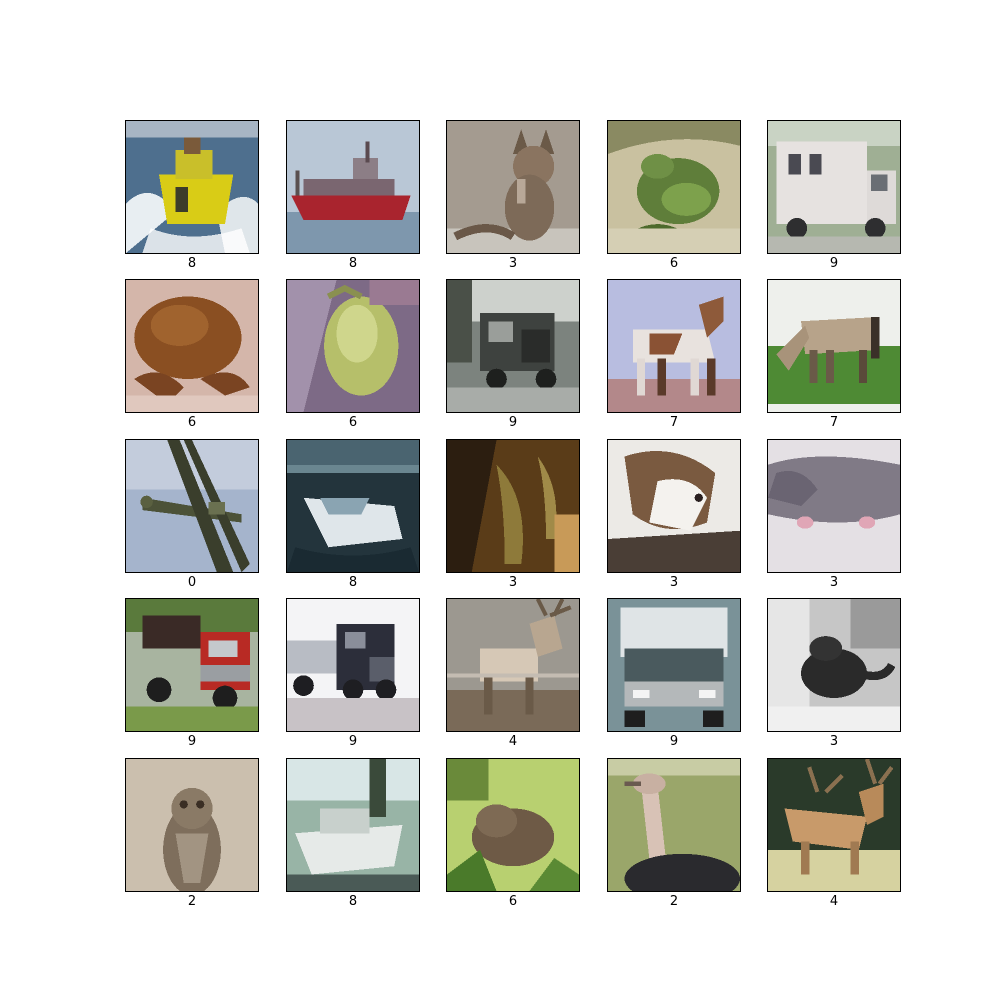  I want to click on thumbnail-image-box-truck-front, so click(674, 665).